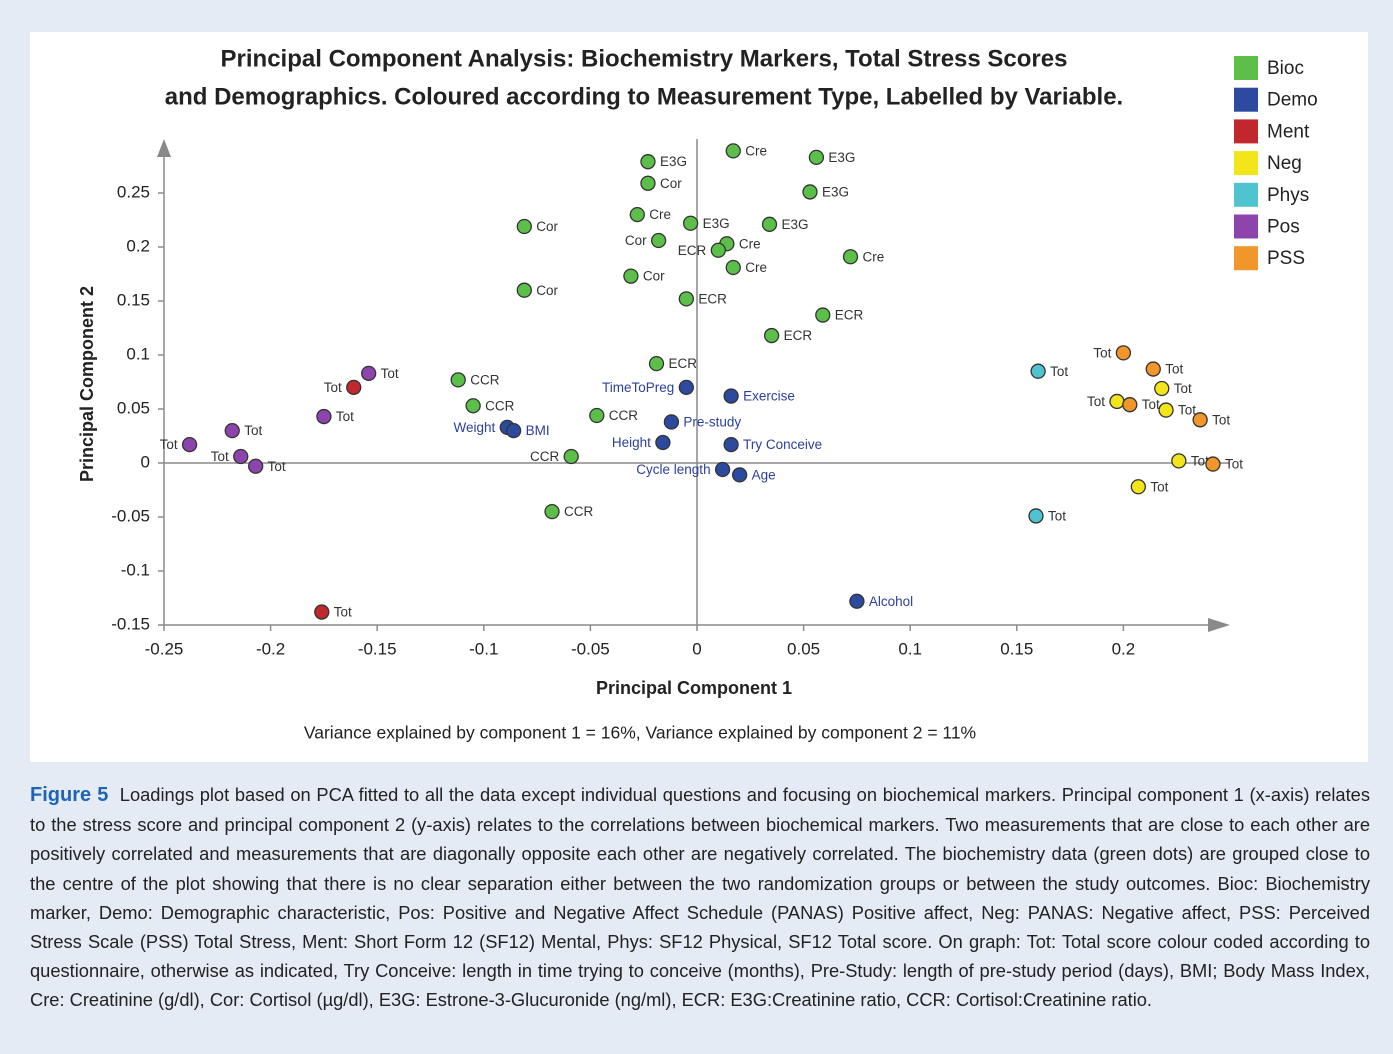  I want to click on x-tick-label: 0.2, so click(1124, 648).